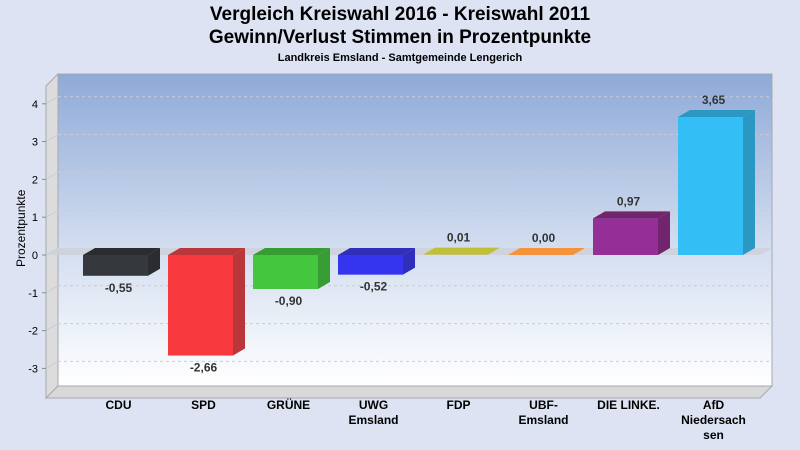  Describe the element at coordinates (35, 256) in the screenshot. I see `y-tick-label: 0` at that location.